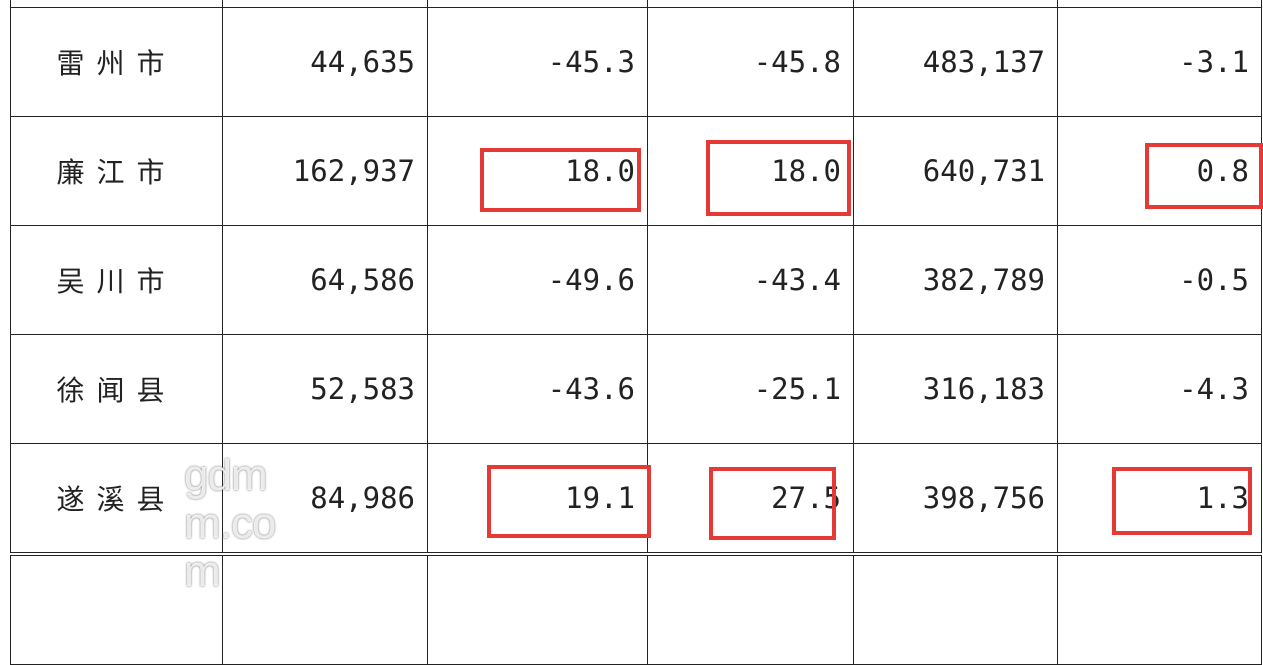 The height and width of the screenshot is (665, 1263). Describe the element at coordinates (537, 389) in the screenshot. I see `value-cell: -43.6` at that location.